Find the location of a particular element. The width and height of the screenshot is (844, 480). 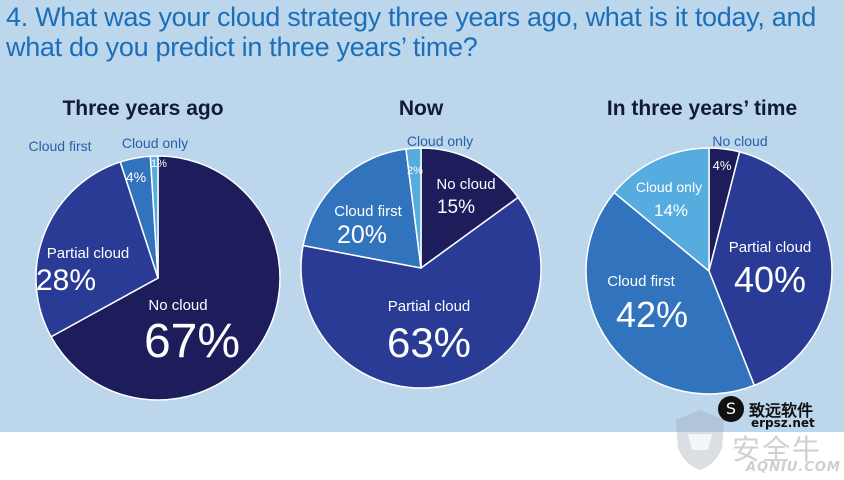

pie-now is located at coordinates (421, 268).